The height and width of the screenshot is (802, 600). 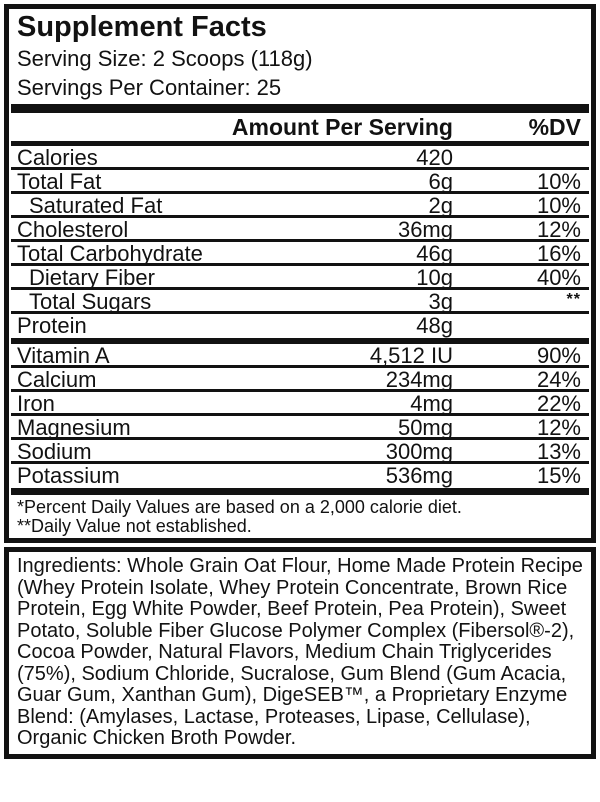 I want to click on nutrient-name: Iron, so click(x=36, y=403).